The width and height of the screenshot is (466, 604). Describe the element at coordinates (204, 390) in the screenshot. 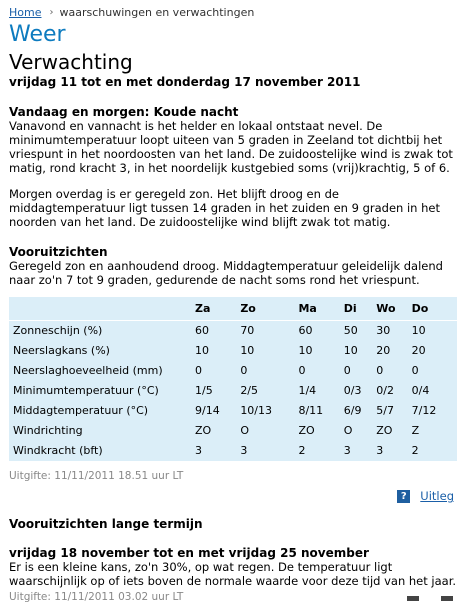

I see `table-cell: 1/5` at that location.